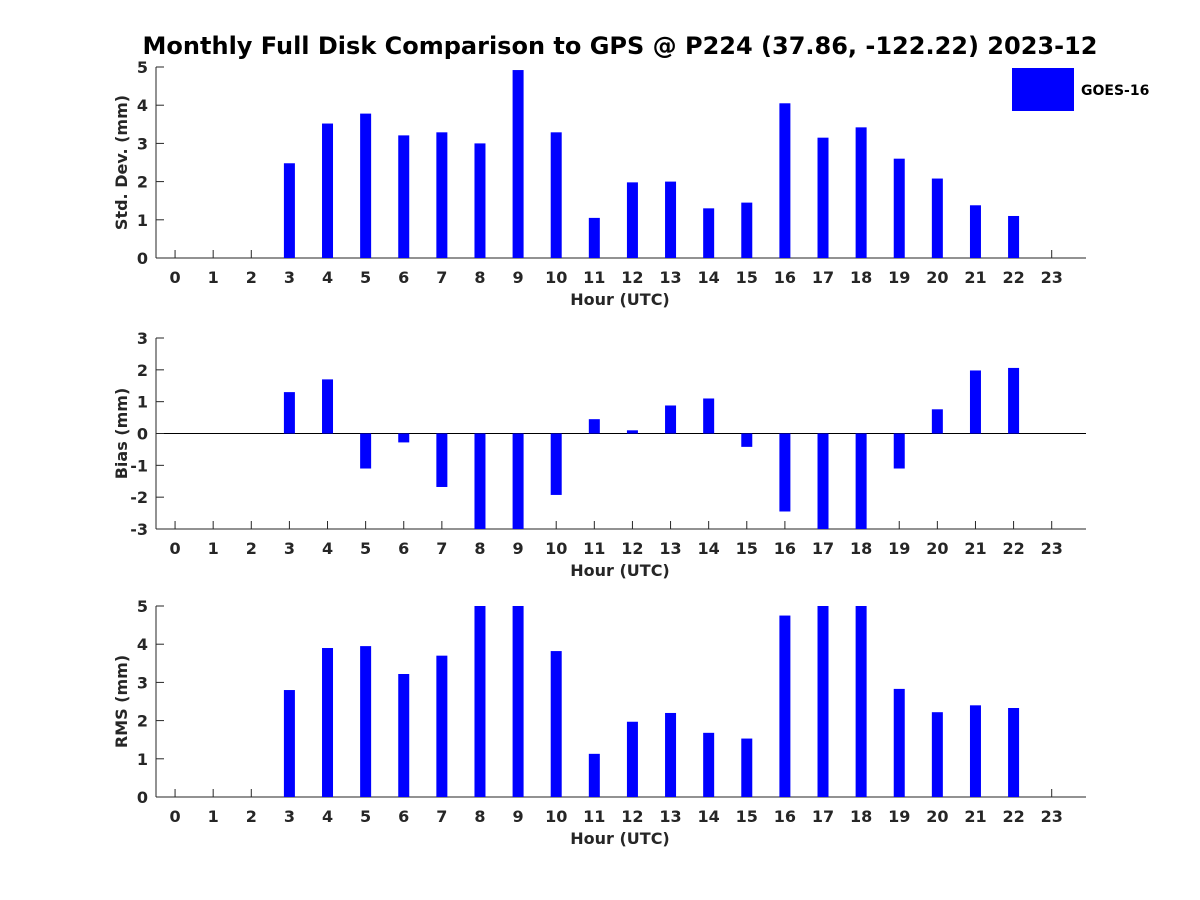 The width and height of the screenshot is (1200, 900). Describe the element at coordinates (121, 701) in the screenshot. I see `y-axis-label: RMS (mm)` at that location.